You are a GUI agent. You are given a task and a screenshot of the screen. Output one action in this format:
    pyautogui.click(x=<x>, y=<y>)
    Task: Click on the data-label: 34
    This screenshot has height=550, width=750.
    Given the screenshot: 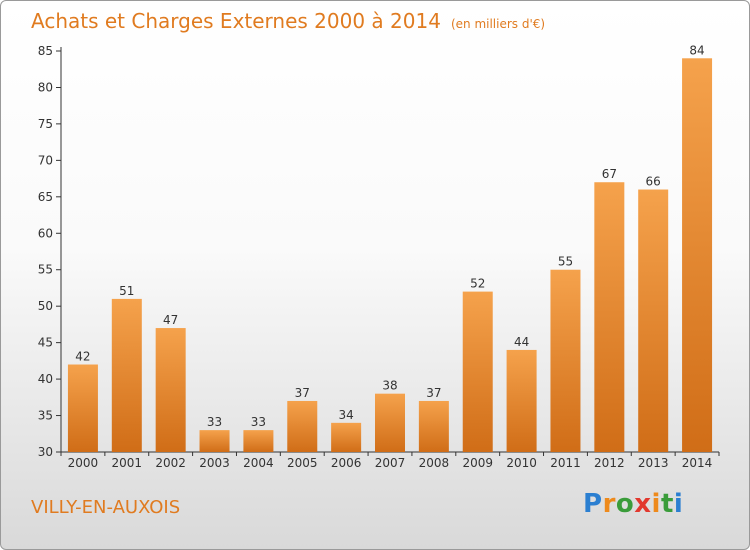 What is the action you would take?
    pyautogui.click(x=345, y=415)
    